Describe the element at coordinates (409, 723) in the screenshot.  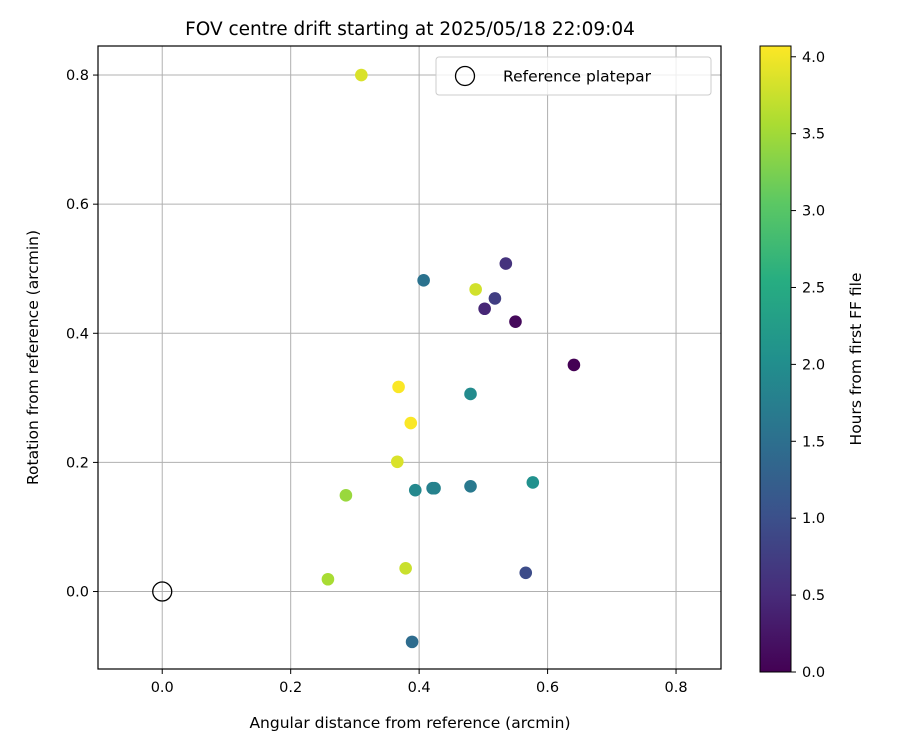
I see `x-axis-label: Angular distance from reference (arcmin)` at that location.